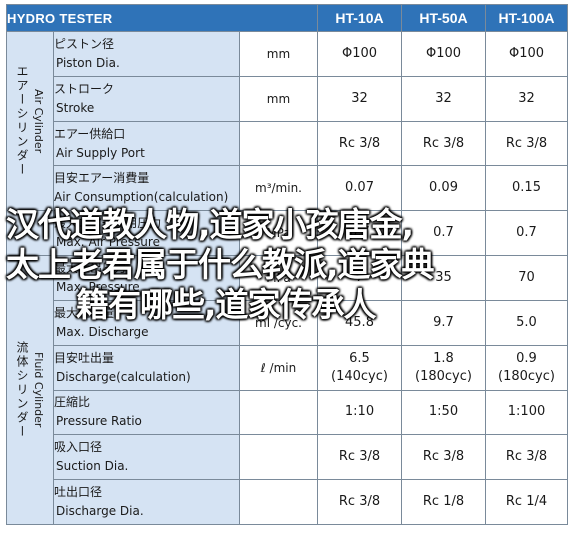 The image size is (572, 533). I want to click on cell-value: 0.9 (180cyc), so click(526, 367).